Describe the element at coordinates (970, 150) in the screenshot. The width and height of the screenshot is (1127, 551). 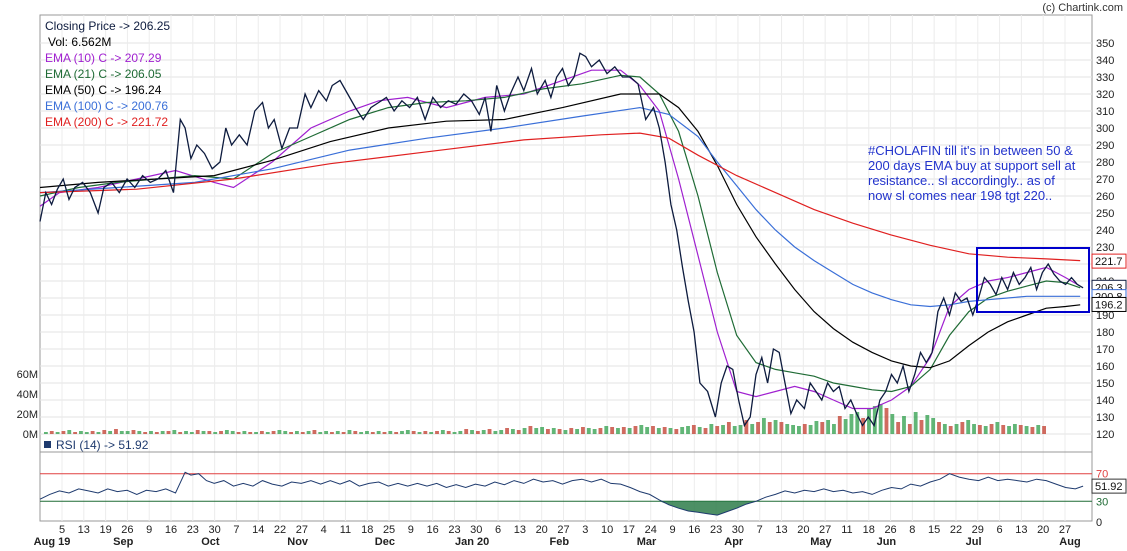
I see `annotation-line: #CHOLAFIN till it's in between 50 &` at that location.